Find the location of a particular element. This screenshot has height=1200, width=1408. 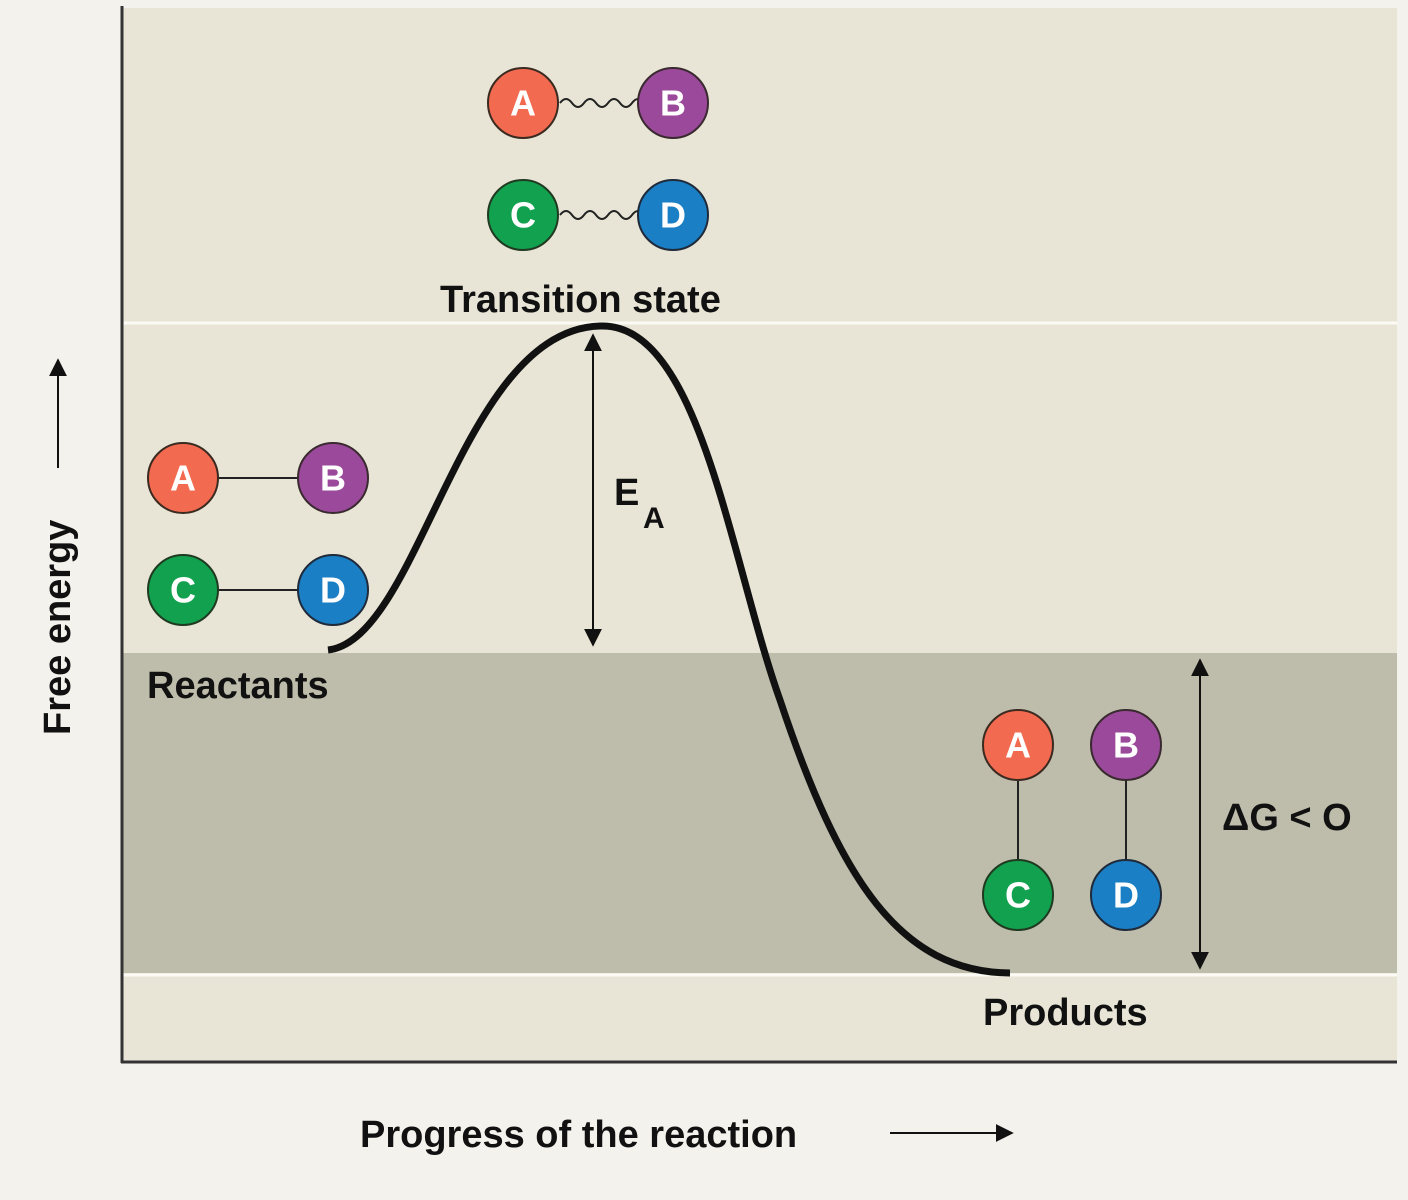

x-axis-label: Progress of the reaction is located at coordinates (578, 1135).